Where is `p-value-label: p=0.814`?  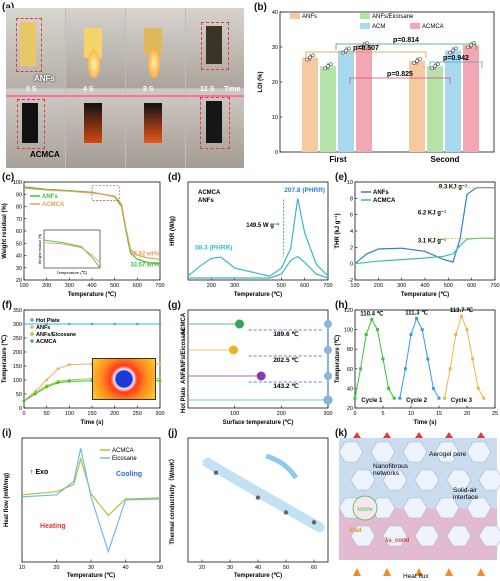 p-value-label: p=0.814 is located at coordinates (406, 40).